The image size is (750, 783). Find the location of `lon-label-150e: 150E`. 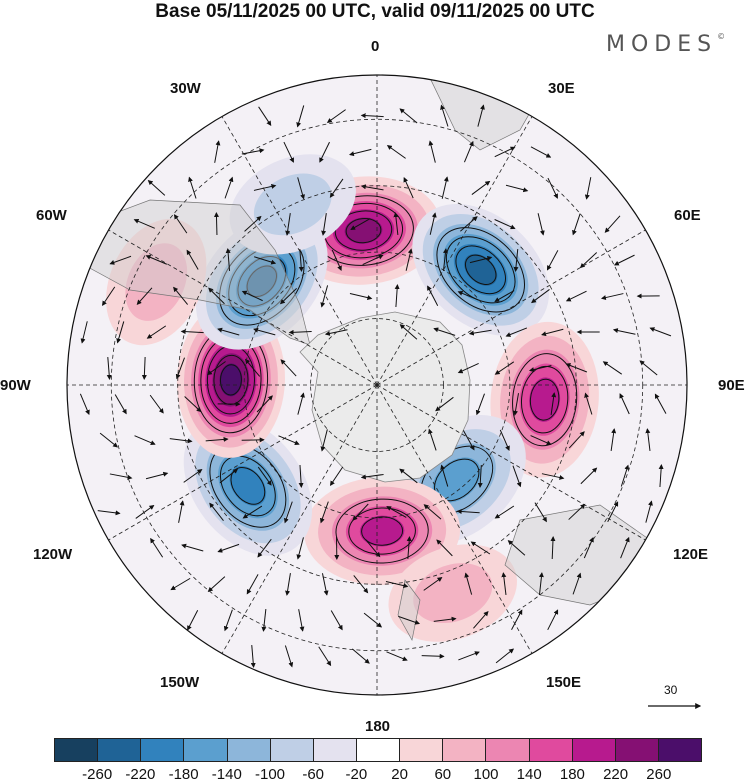

lon-label-150e: 150E is located at coordinates (564, 682).